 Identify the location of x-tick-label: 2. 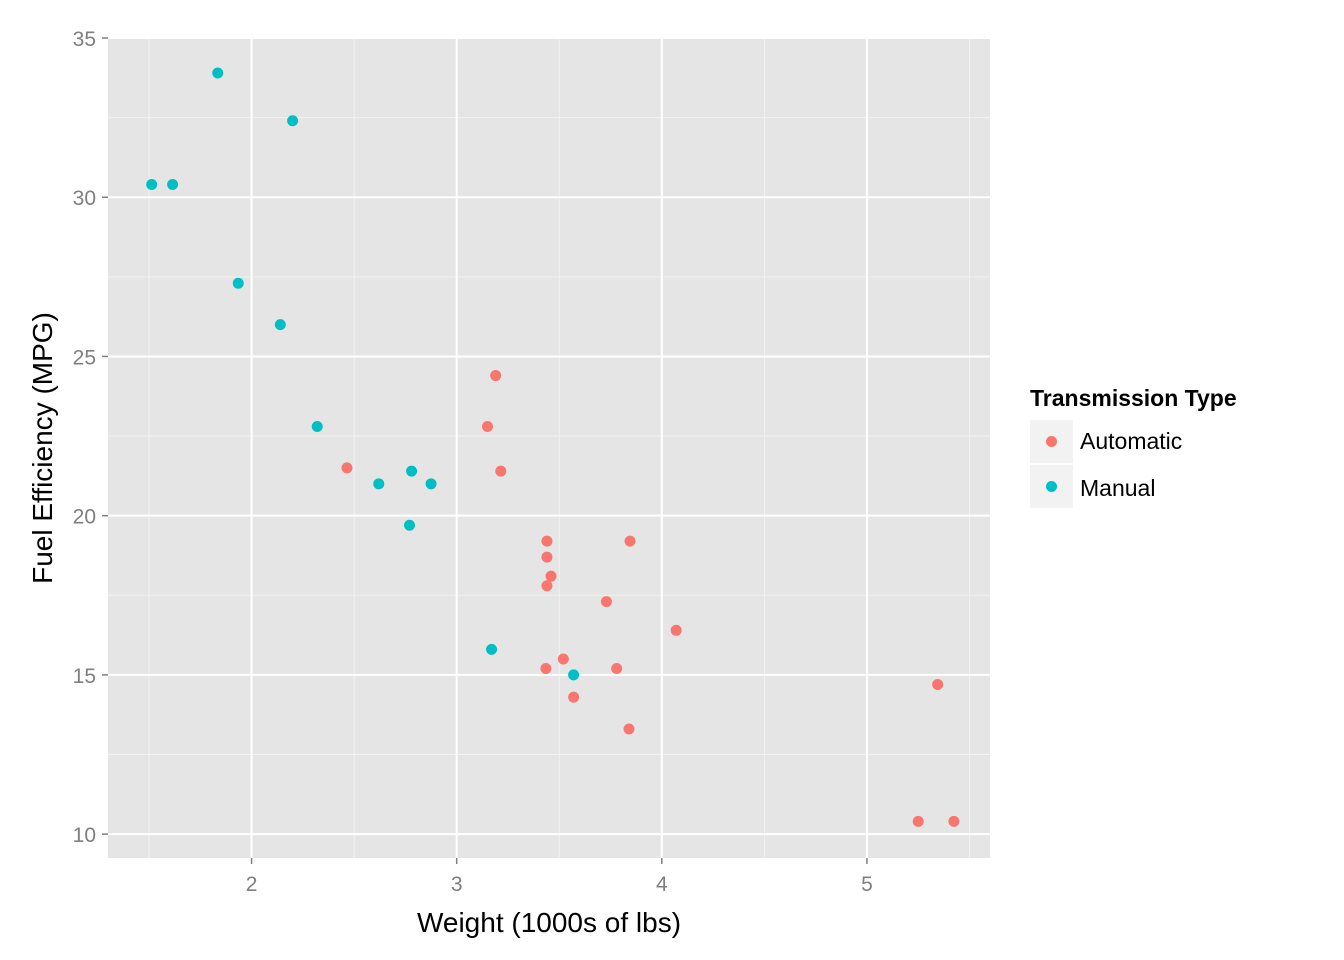
(252, 884).